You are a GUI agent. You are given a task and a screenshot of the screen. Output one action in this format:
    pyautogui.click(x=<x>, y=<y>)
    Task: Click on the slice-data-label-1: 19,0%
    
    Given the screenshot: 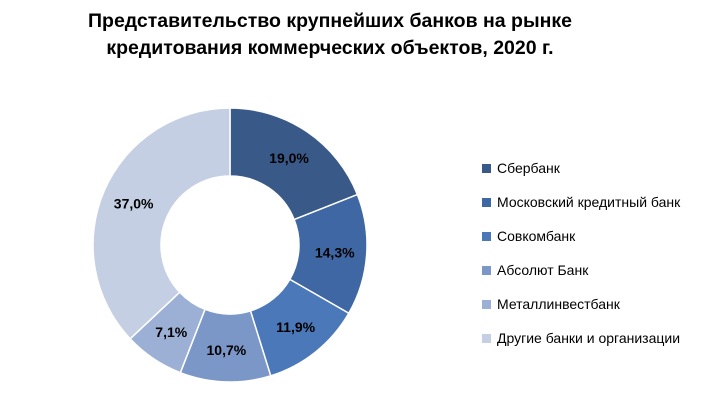 What is the action you would take?
    pyautogui.click(x=289, y=158)
    